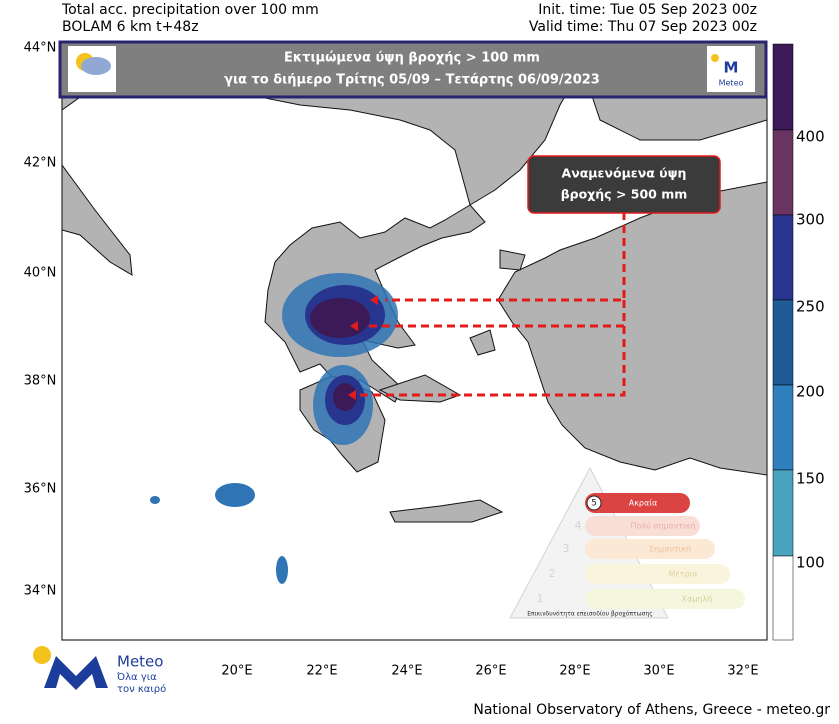 The height and width of the screenshot is (724, 839). Describe the element at coordinates (490, 671) in the screenshot. I see `lon-label: 26°E` at that location.